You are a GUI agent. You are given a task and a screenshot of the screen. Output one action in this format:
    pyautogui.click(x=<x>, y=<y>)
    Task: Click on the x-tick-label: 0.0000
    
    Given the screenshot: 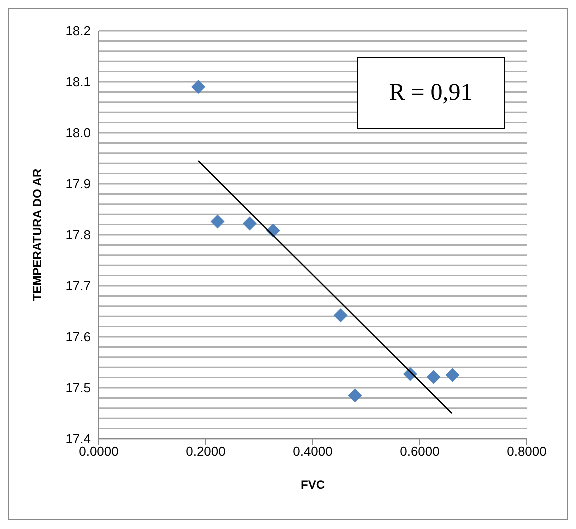 What is the action you would take?
    pyautogui.click(x=99, y=452)
    